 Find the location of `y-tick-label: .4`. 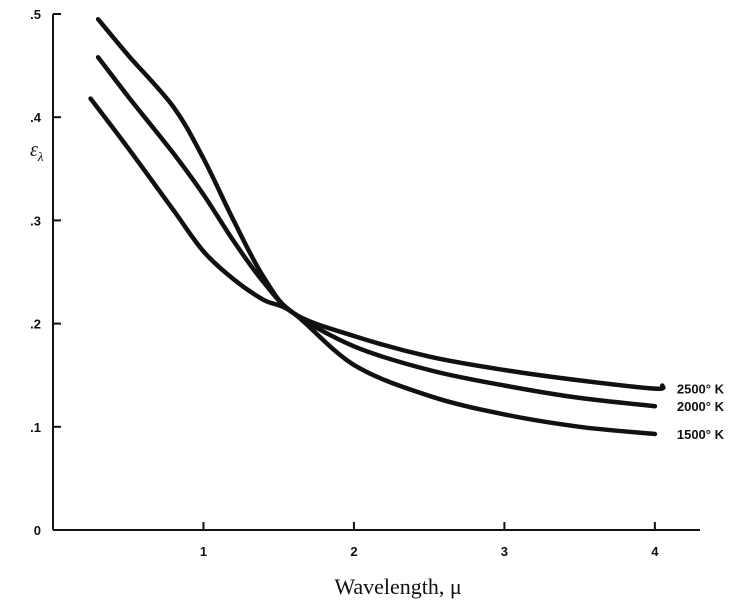

y-tick-label: .4 is located at coordinates (36, 117).